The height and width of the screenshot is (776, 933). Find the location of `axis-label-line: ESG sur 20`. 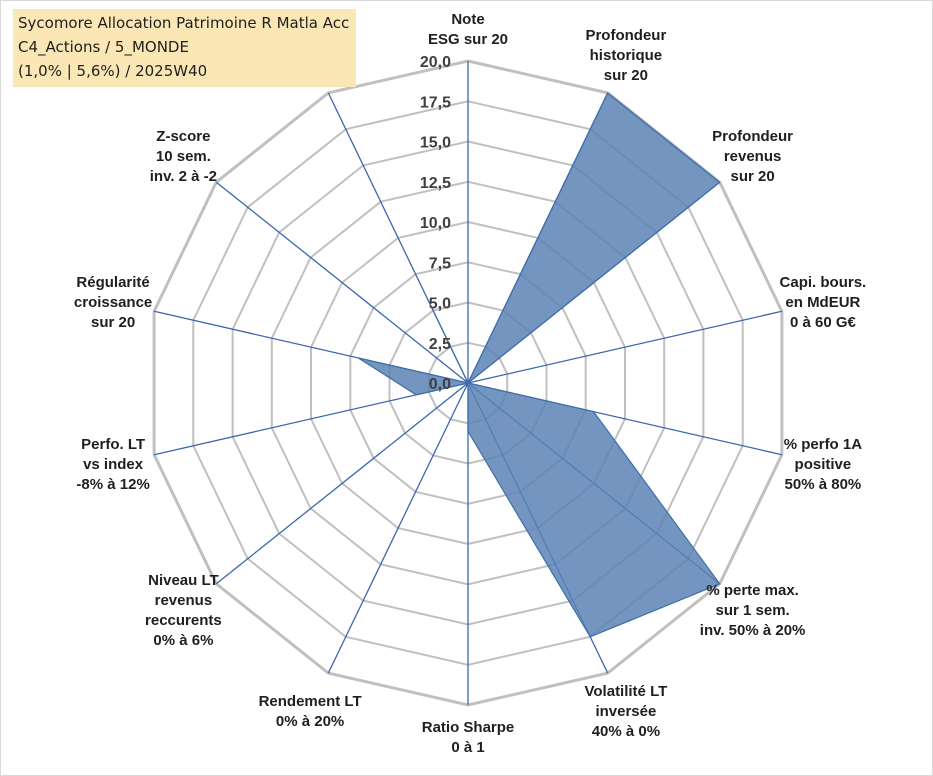

axis-label-line: ESG sur 20 is located at coordinates (468, 39).